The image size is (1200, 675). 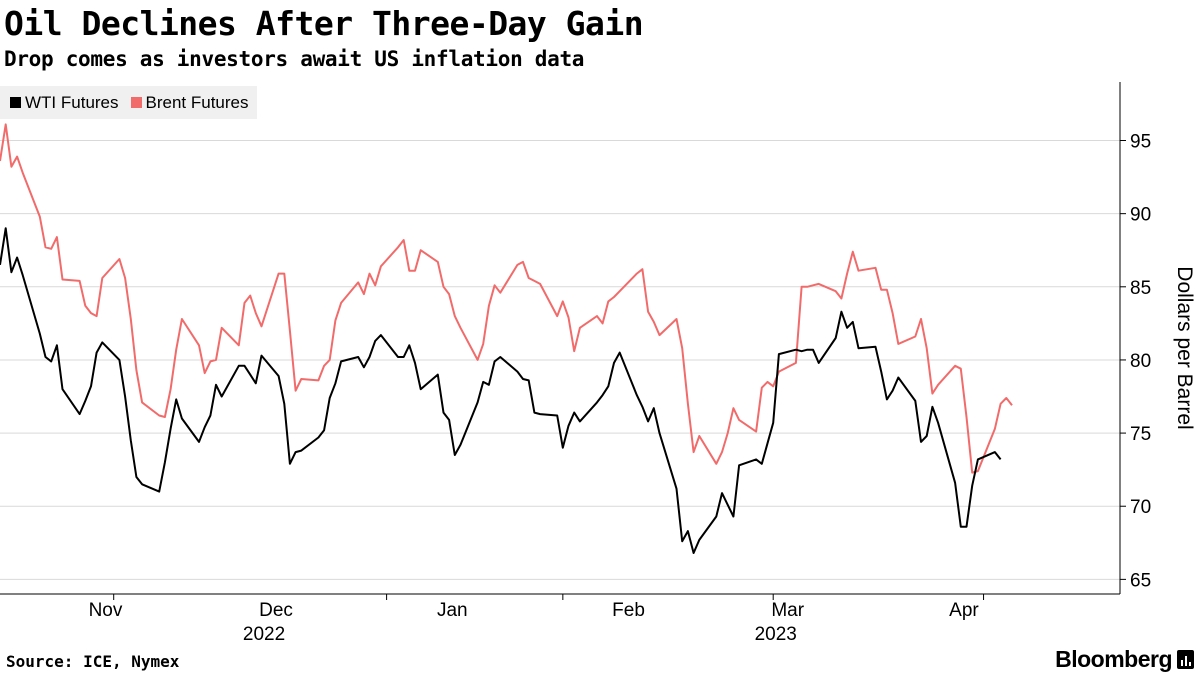 I want to click on x-tick-label: Dec, so click(x=276, y=610).